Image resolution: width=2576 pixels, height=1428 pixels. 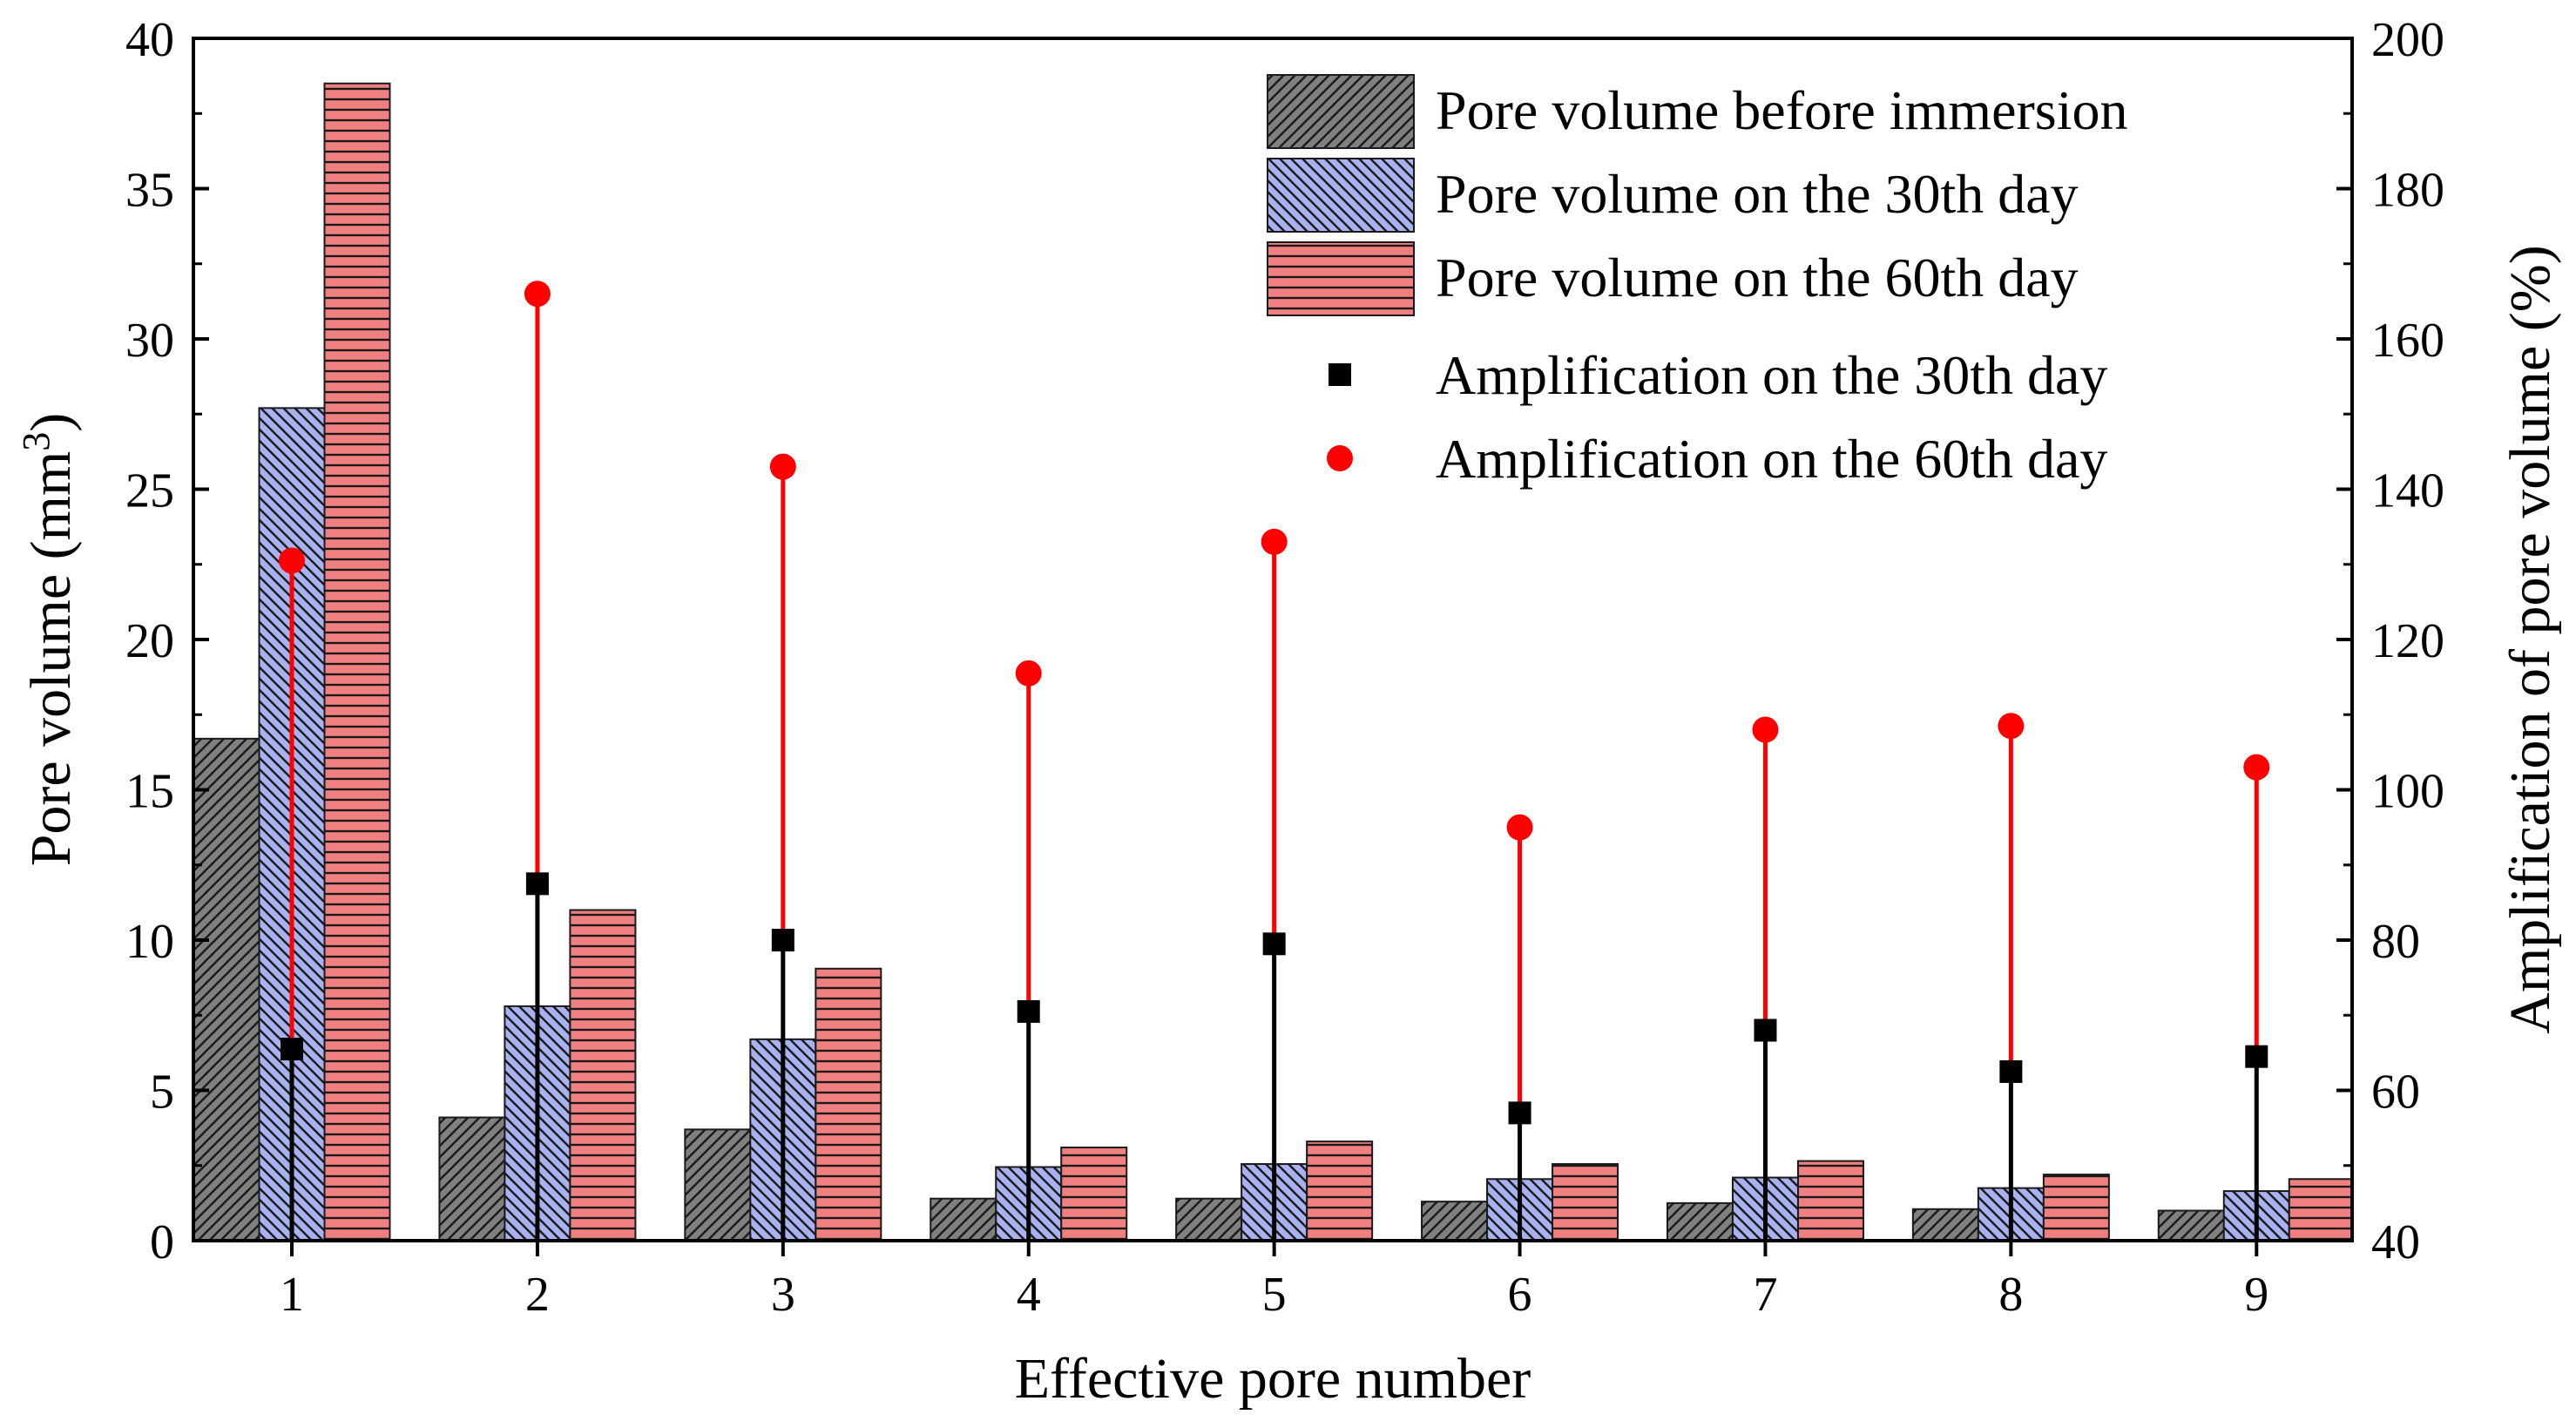 What do you see at coordinates (149, 40) in the screenshot?
I see `y-tick-label-40: 40` at bounding box center [149, 40].